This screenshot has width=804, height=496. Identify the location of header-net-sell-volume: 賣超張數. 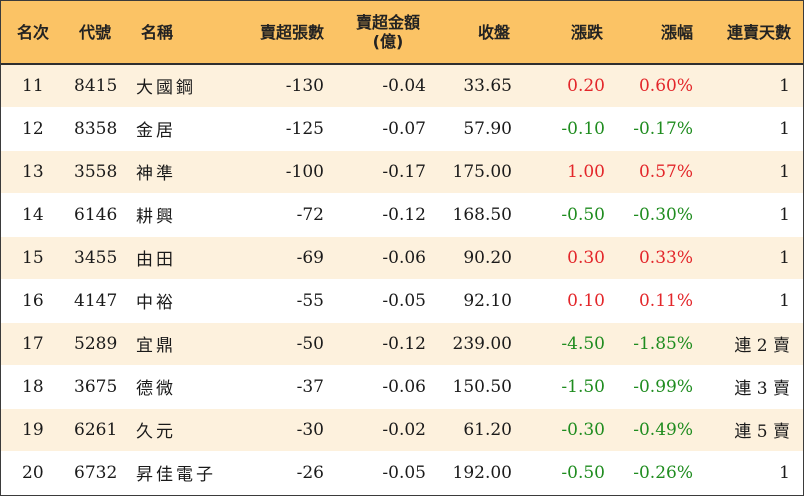
(288, 33).